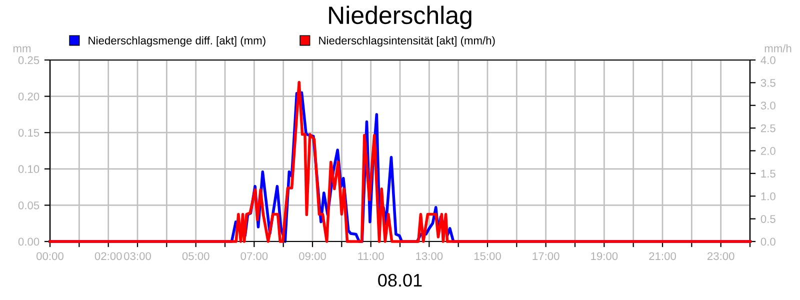 The image size is (800, 300). I want to click on x-tick-label: 19:00, so click(604, 256).